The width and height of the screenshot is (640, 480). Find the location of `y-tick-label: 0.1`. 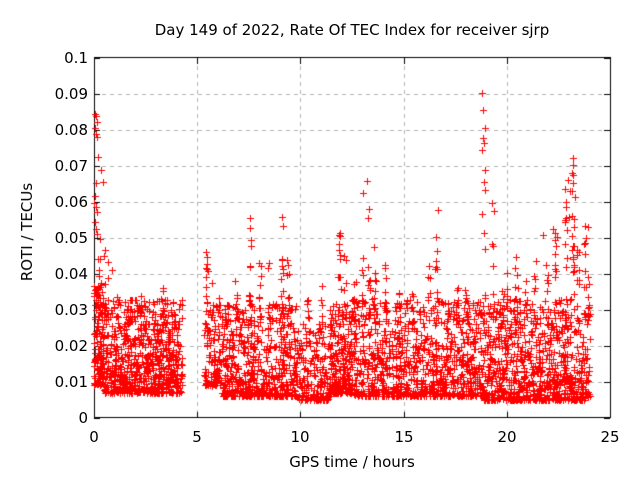

y-tick-label: 0.1 is located at coordinates (76, 58).